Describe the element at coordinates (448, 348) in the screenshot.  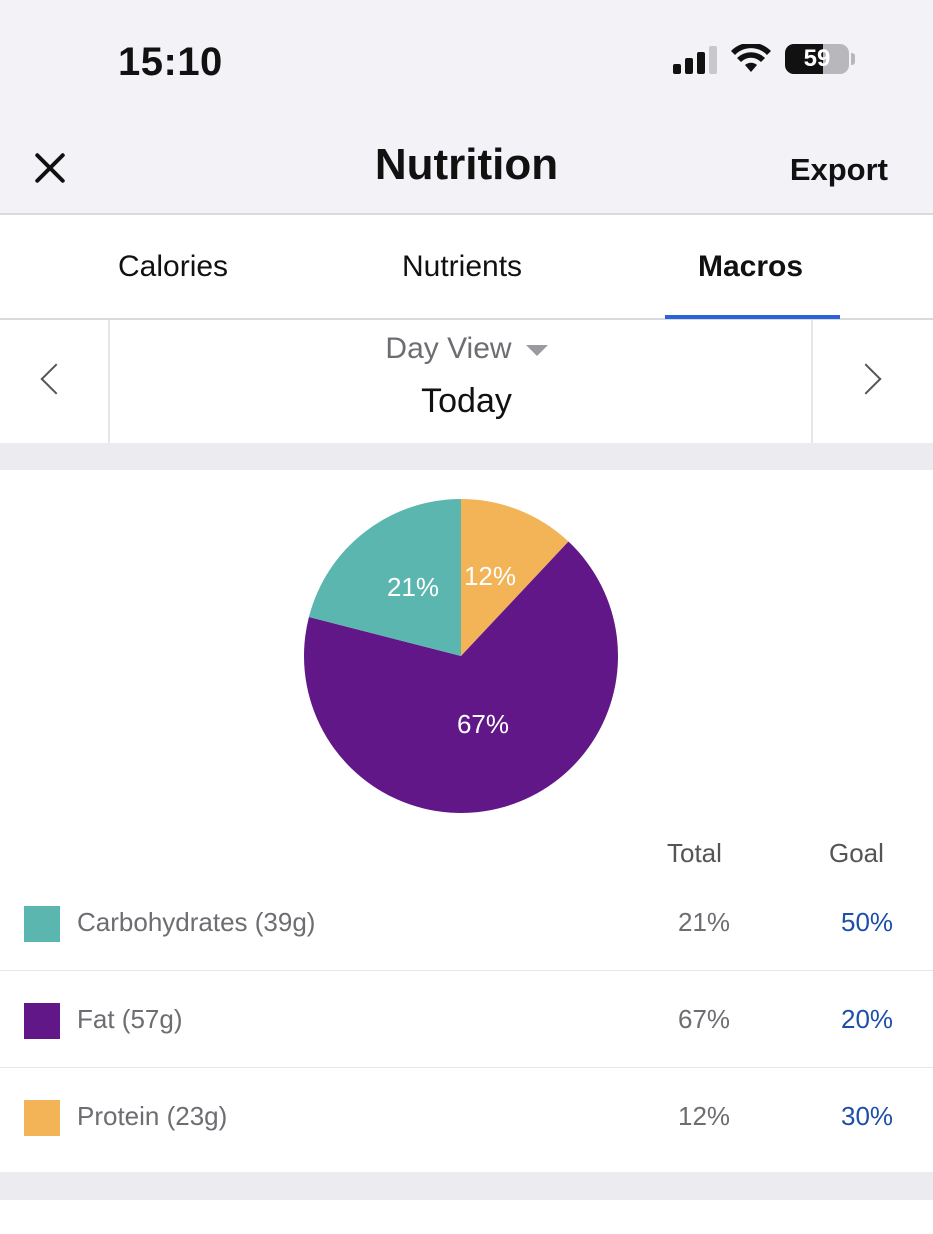
I see `view-selector-label: Day View` at that location.